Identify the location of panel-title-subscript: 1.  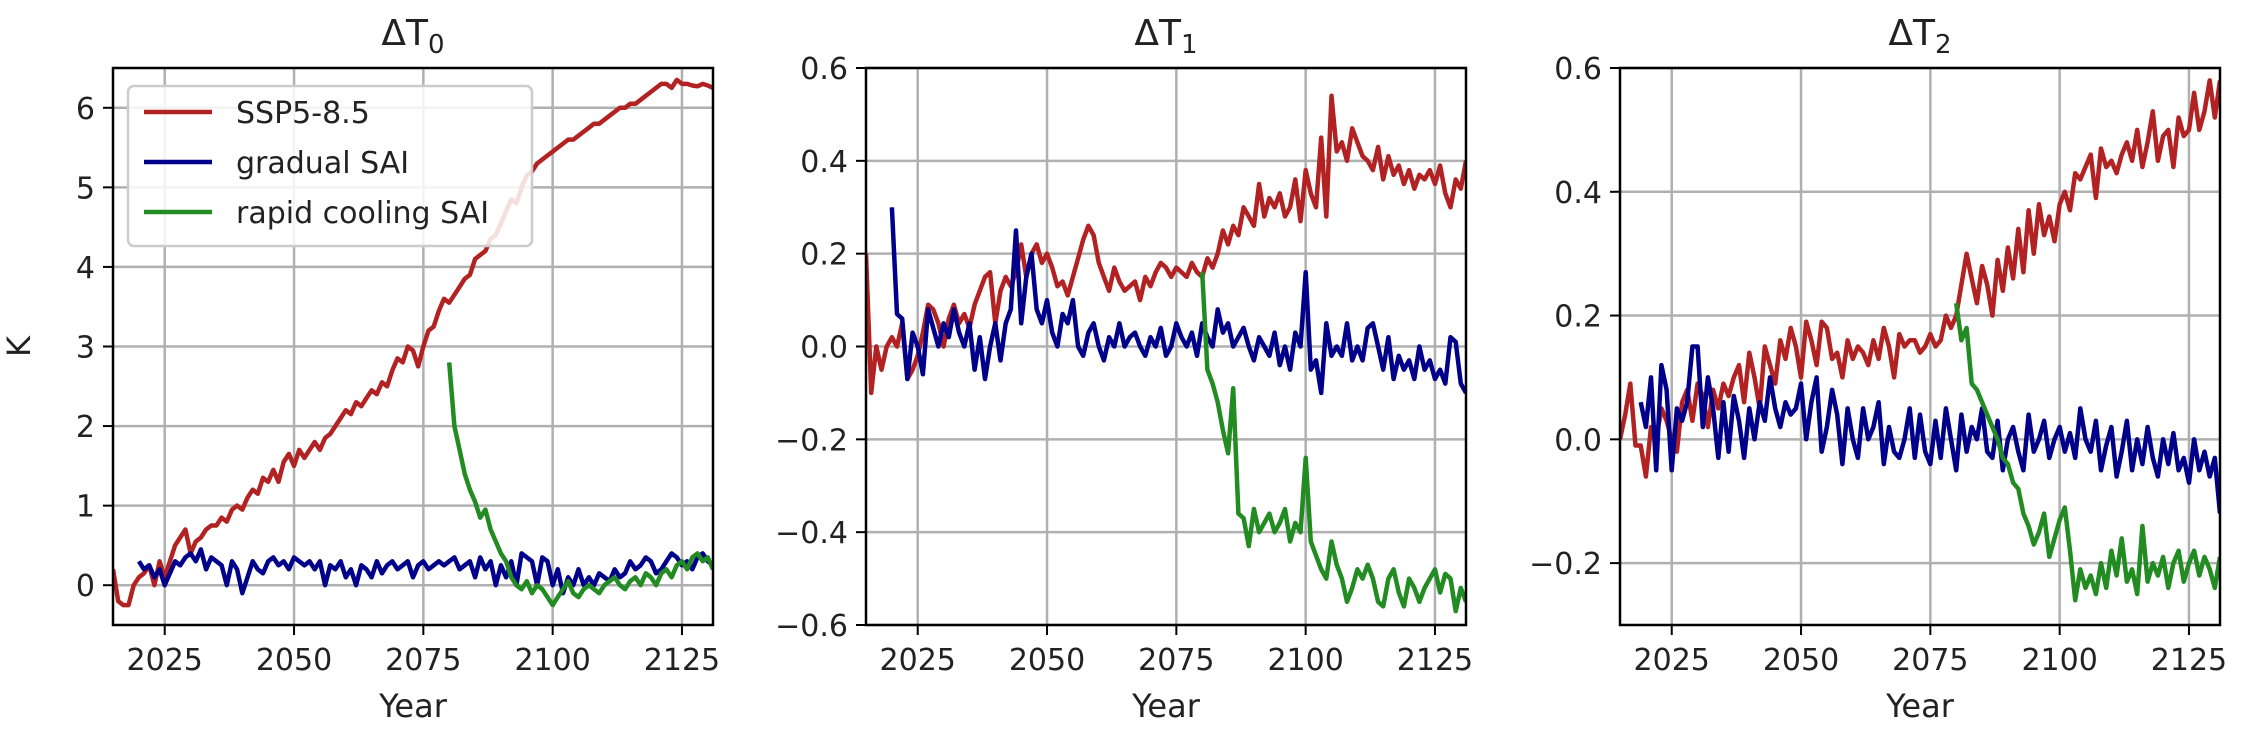
(1189, 45).